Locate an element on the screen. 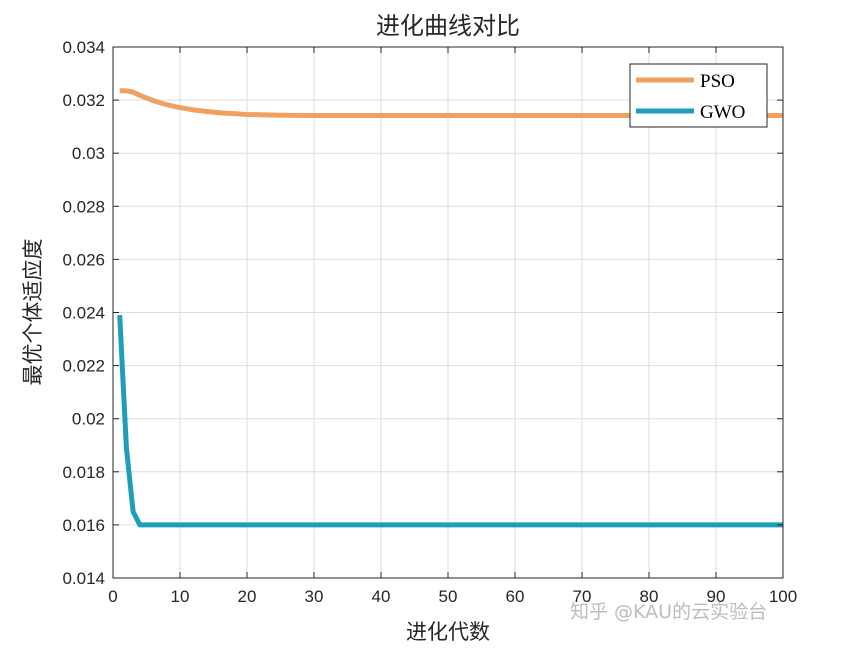  legend-box is located at coordinates (698, 95).